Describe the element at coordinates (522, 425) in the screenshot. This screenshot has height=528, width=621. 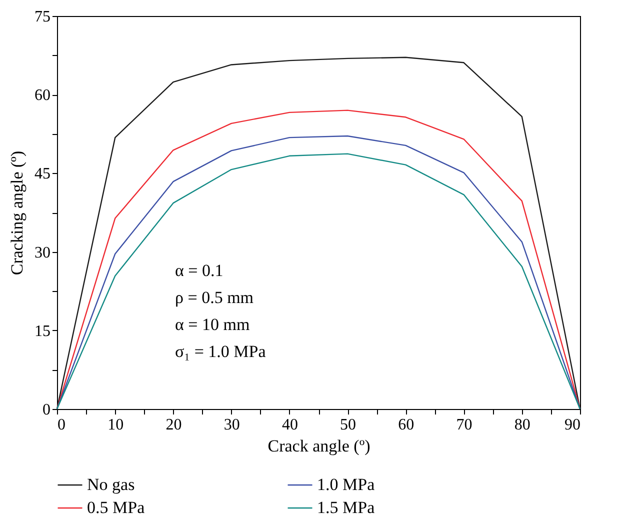
I see `x-tick-label: 80` at that location.